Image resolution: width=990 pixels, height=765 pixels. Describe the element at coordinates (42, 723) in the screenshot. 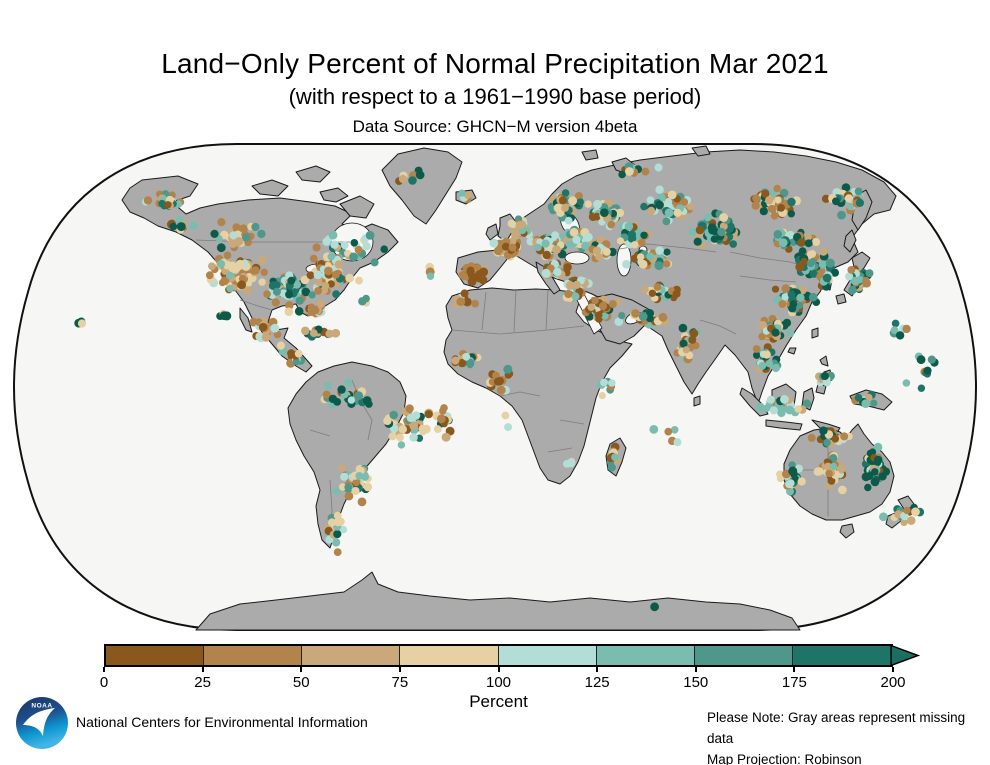

I see `noaa-logo: NOAA` at that location.